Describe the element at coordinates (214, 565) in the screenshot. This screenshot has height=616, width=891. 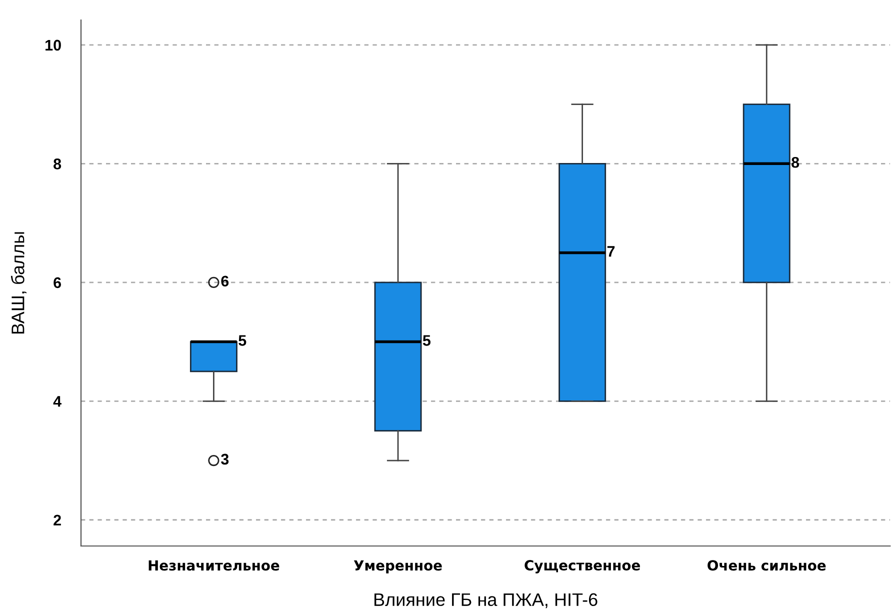
I see `x-tick-label: Незначительное` at that location.